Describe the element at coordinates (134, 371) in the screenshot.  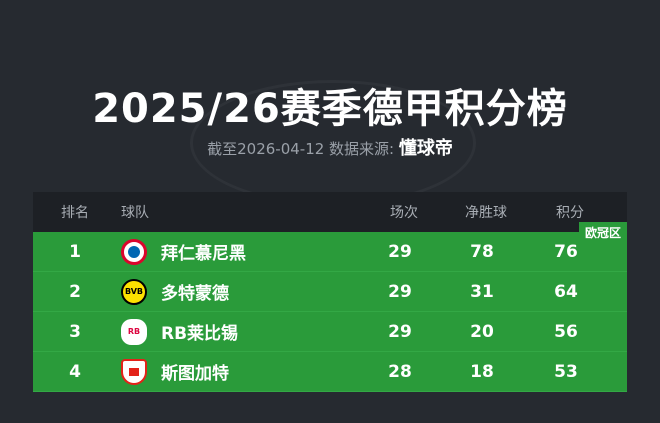
I see `stuttgart-logo-icon` at that location.